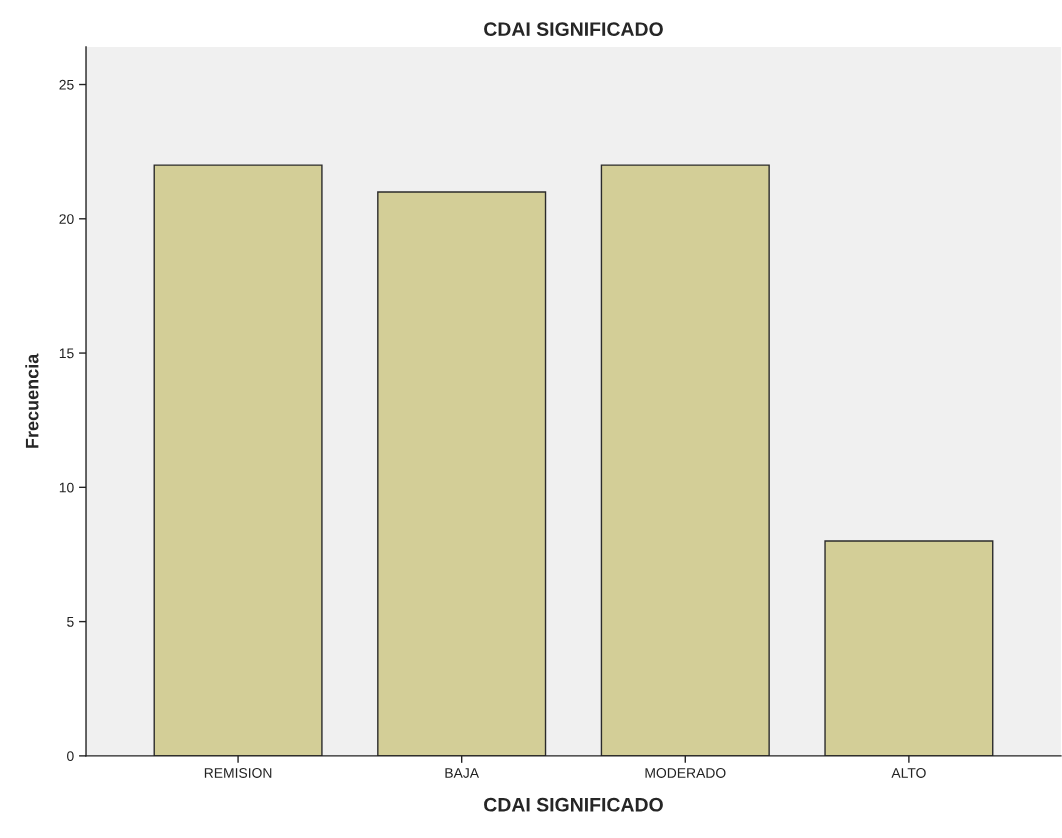 The image size is (1062, 838). I want to click on x-axis-title: CDAI SIGNIFICADO, so click(573, 804).